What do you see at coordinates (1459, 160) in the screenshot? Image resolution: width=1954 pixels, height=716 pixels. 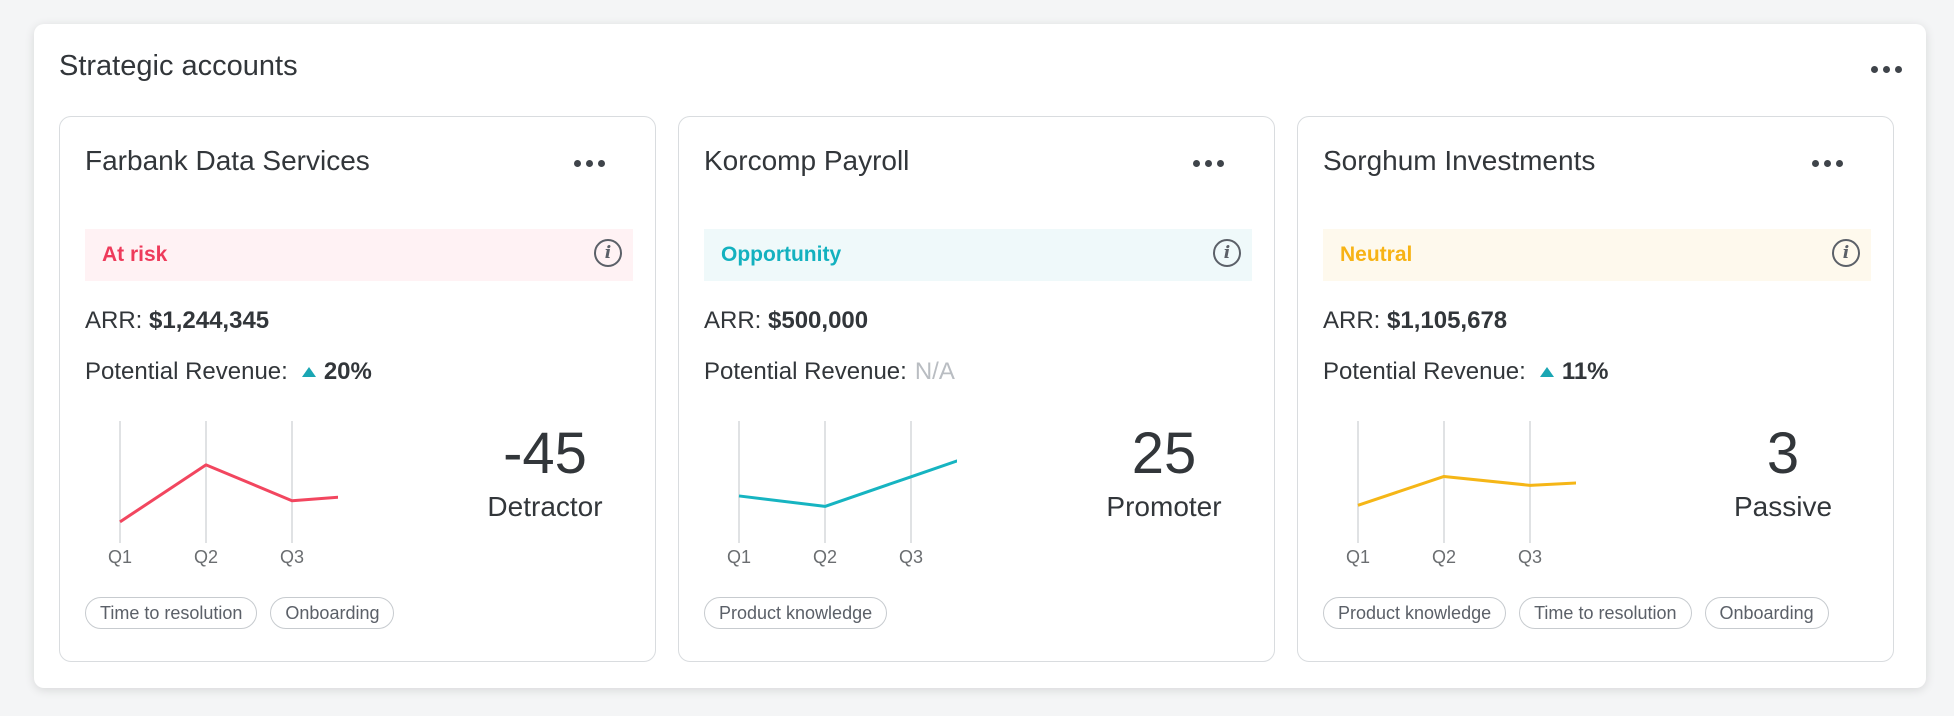 I see `account-name: Sorghum Investments` at bounding box center [1459, 160].